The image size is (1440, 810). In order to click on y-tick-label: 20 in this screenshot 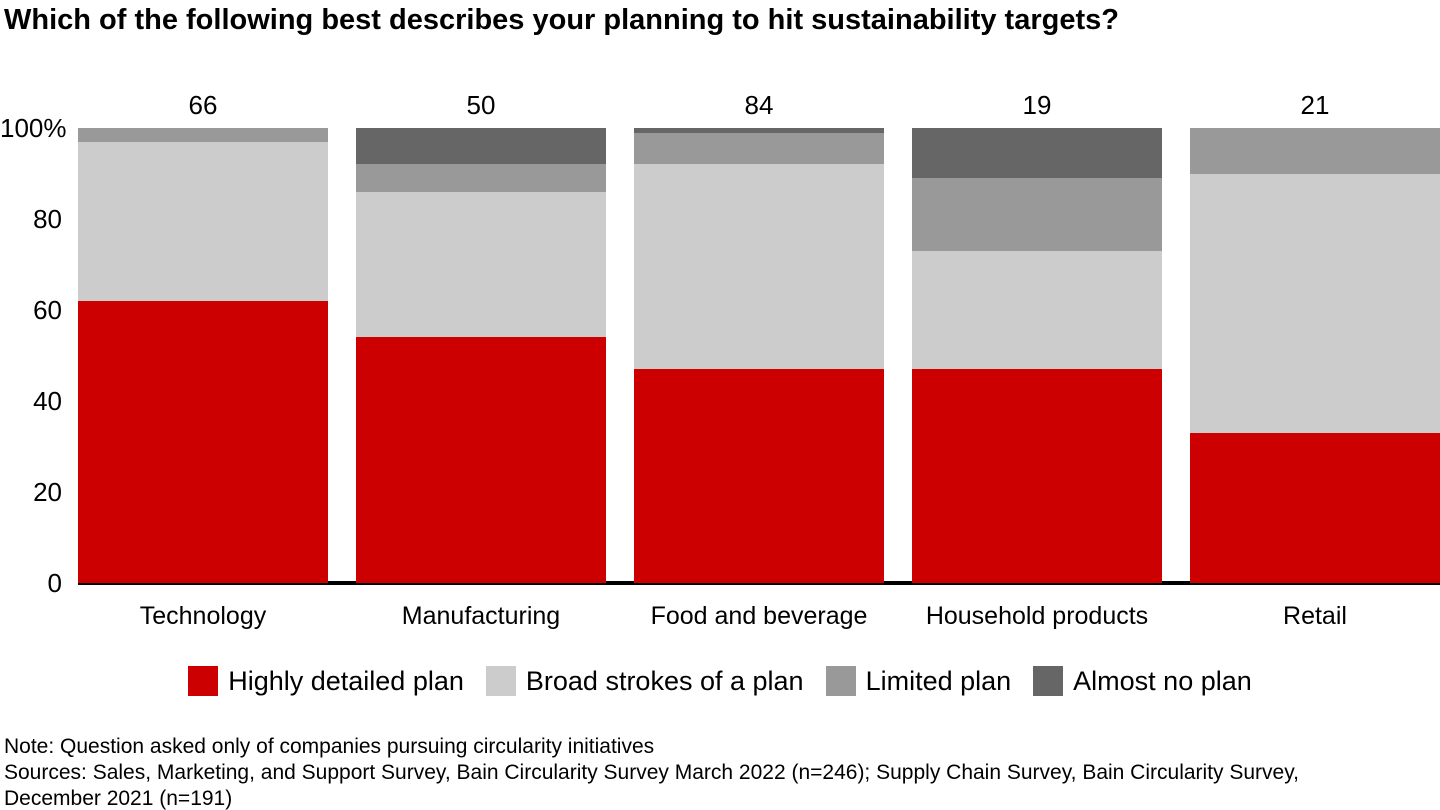, I will do `click(47, 492)`.